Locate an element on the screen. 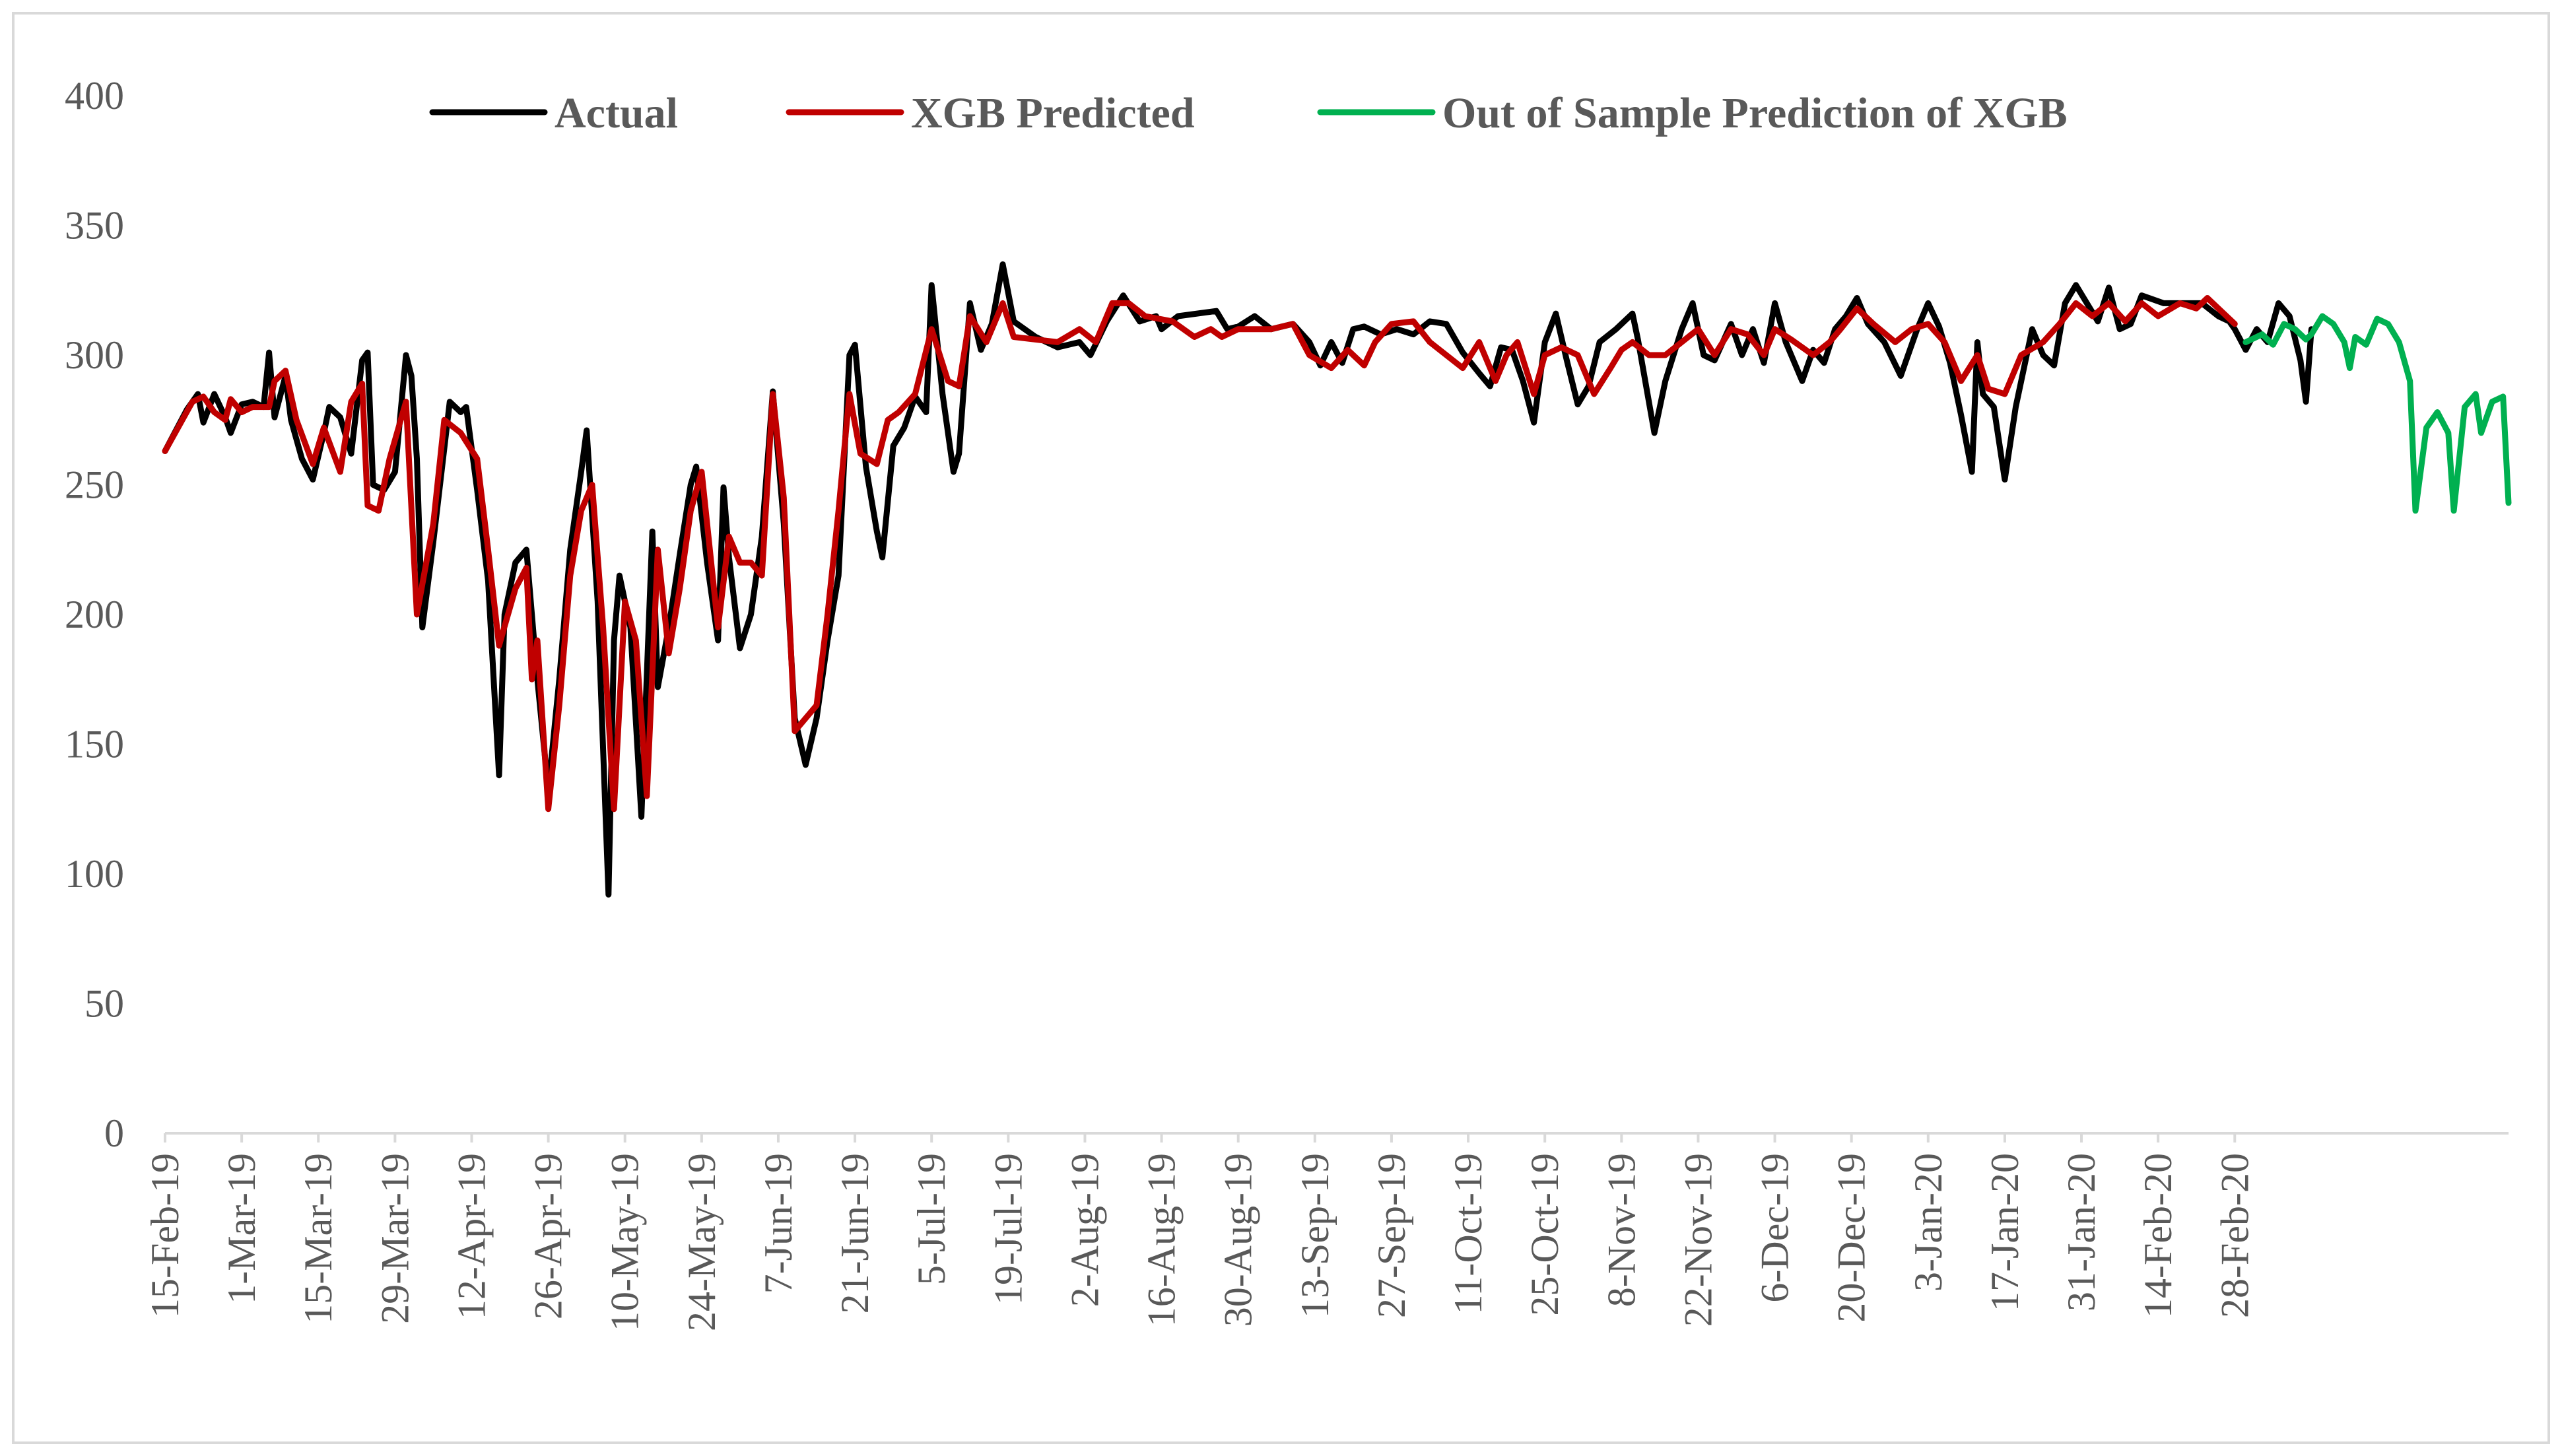 The width and height of the screenshot is (2562, 1456). y-tick-label: 400 is located at coordinates (94, 96).